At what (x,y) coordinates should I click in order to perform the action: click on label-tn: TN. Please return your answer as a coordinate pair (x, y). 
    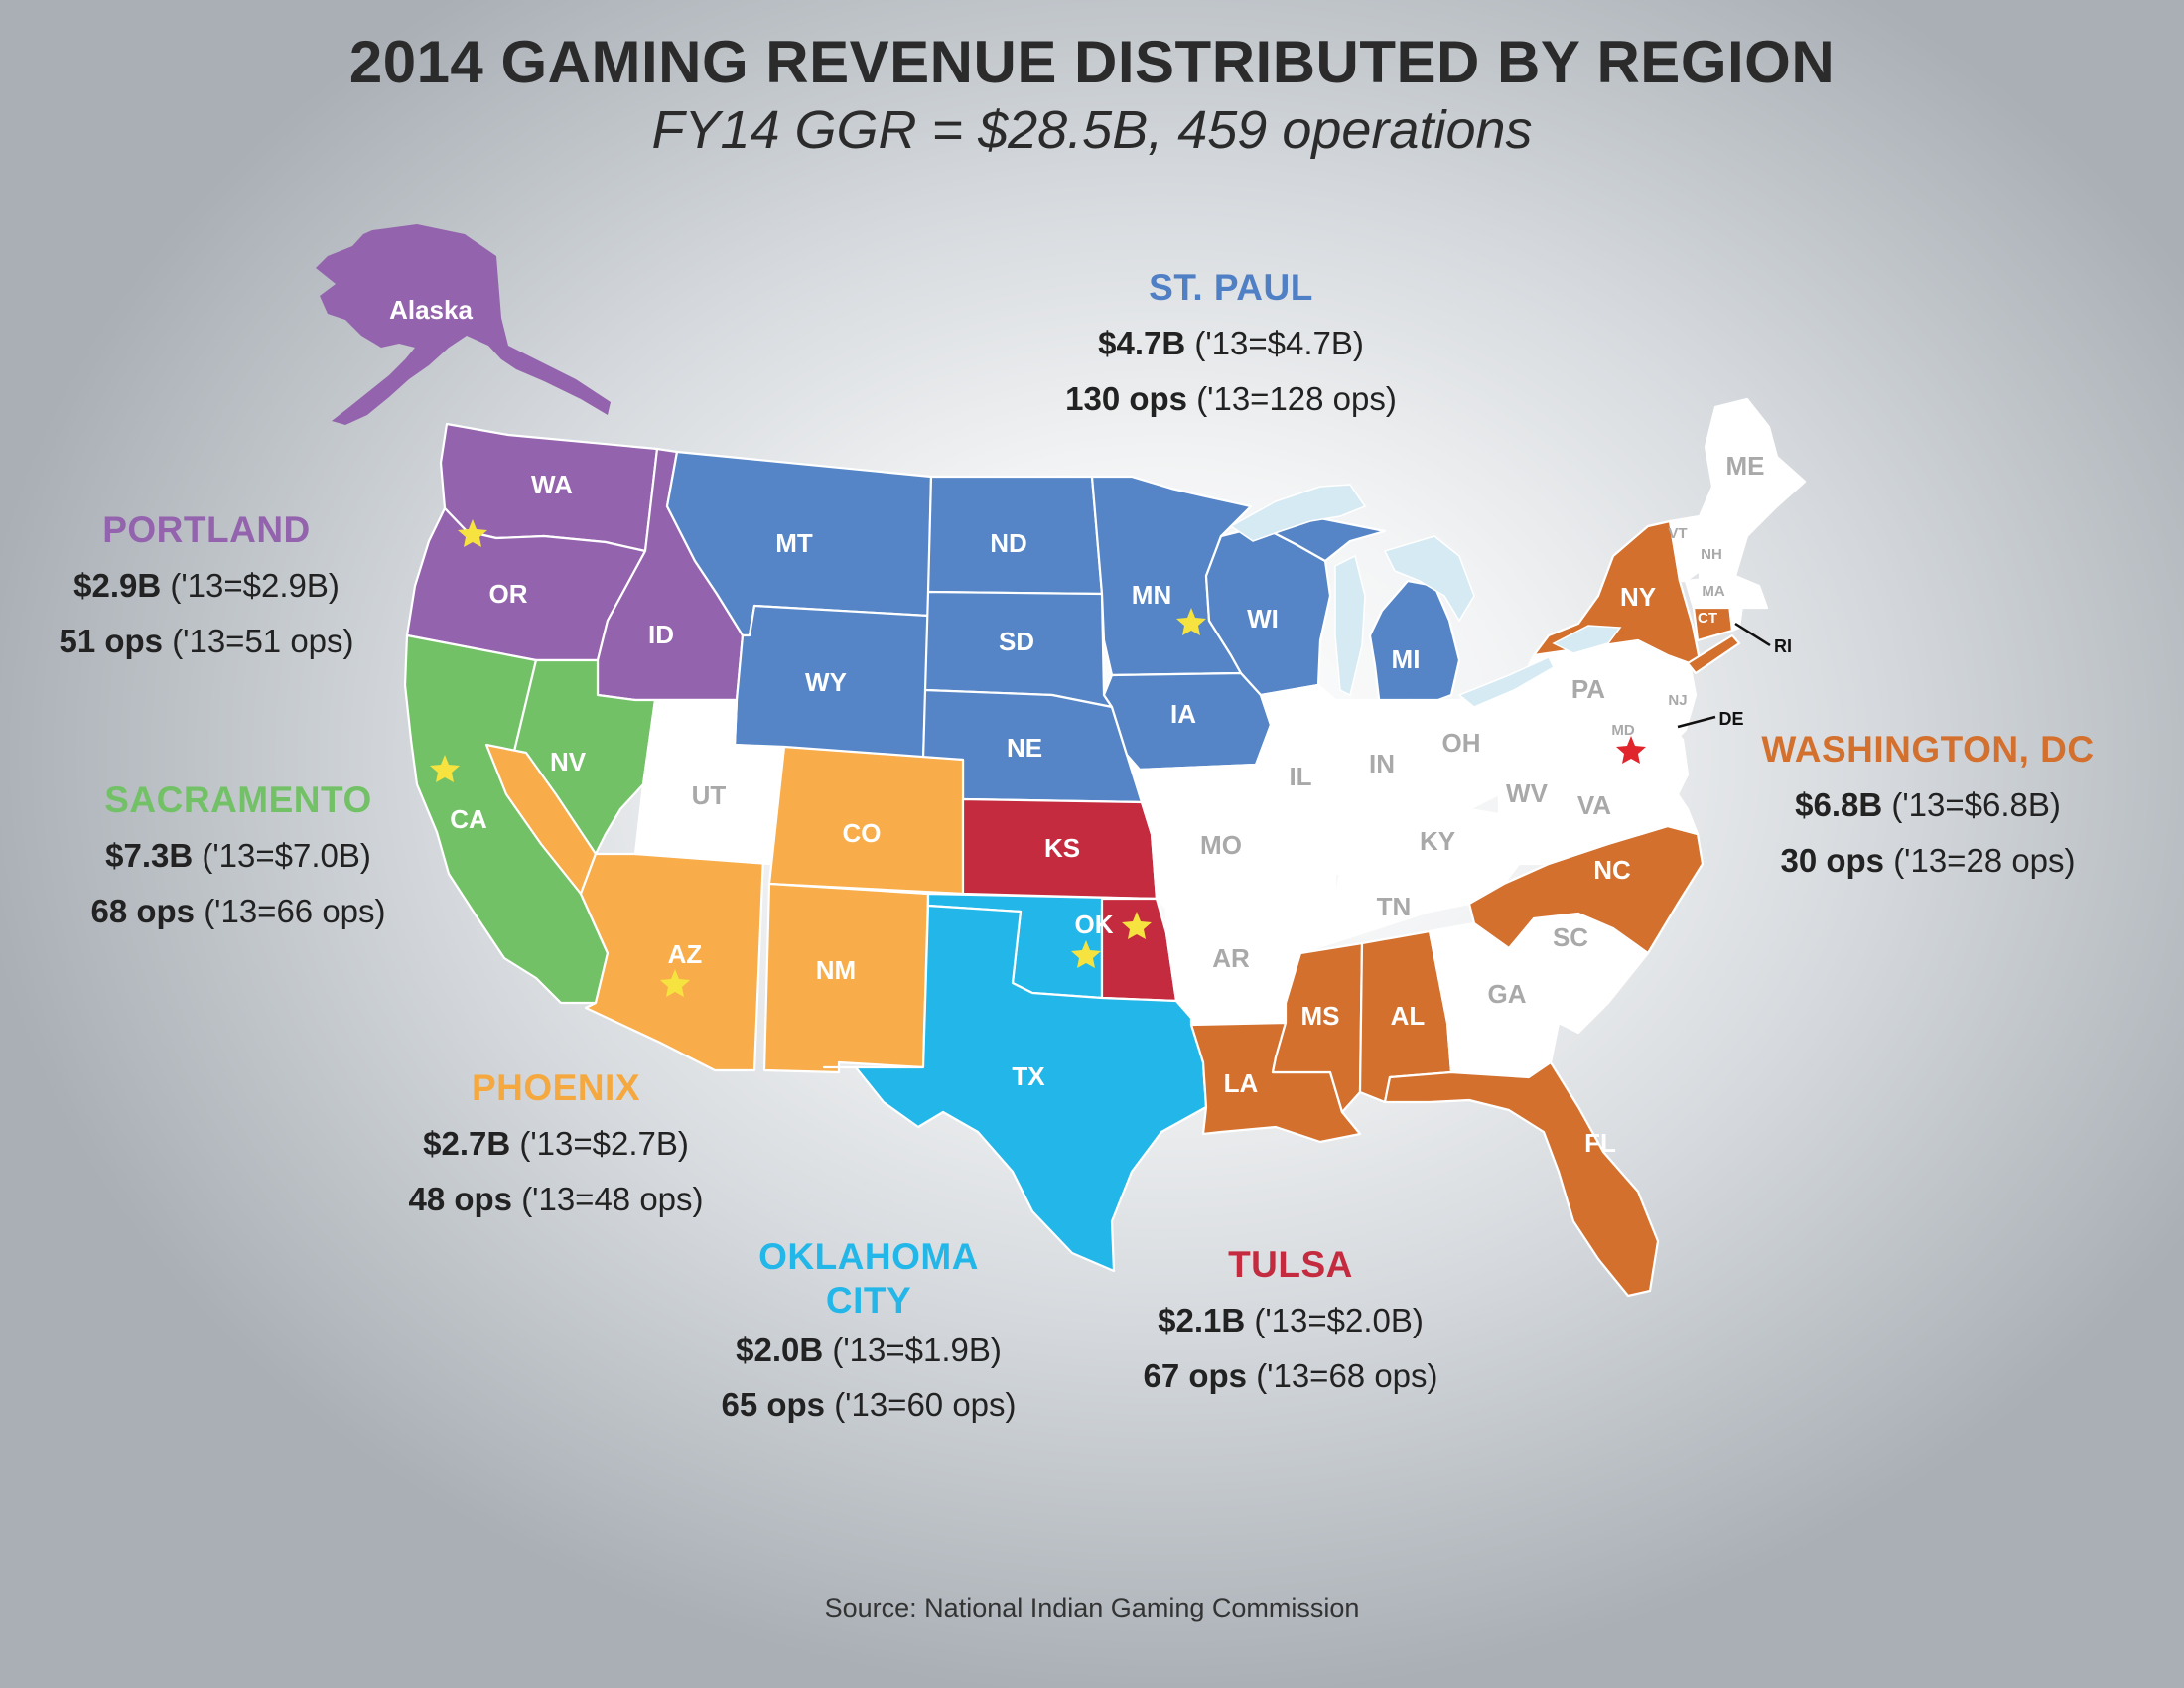
    Looking at the image, I should click on (1394, 906).